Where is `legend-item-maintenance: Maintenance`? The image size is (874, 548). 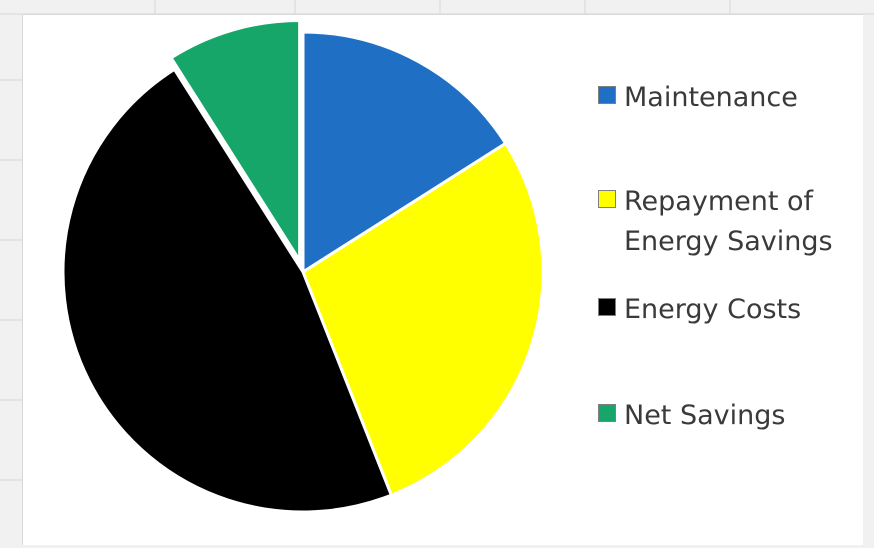
legend-item-maintenance: Maintenance is located at coordinates (731, 98).